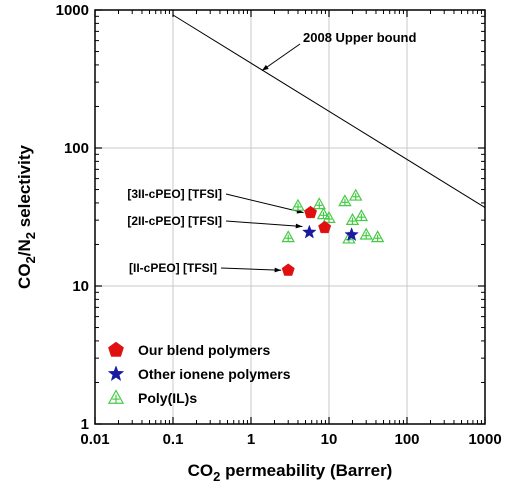 This screenshot has width=516, height=492. I want to click on data-points, so click(332, 233).